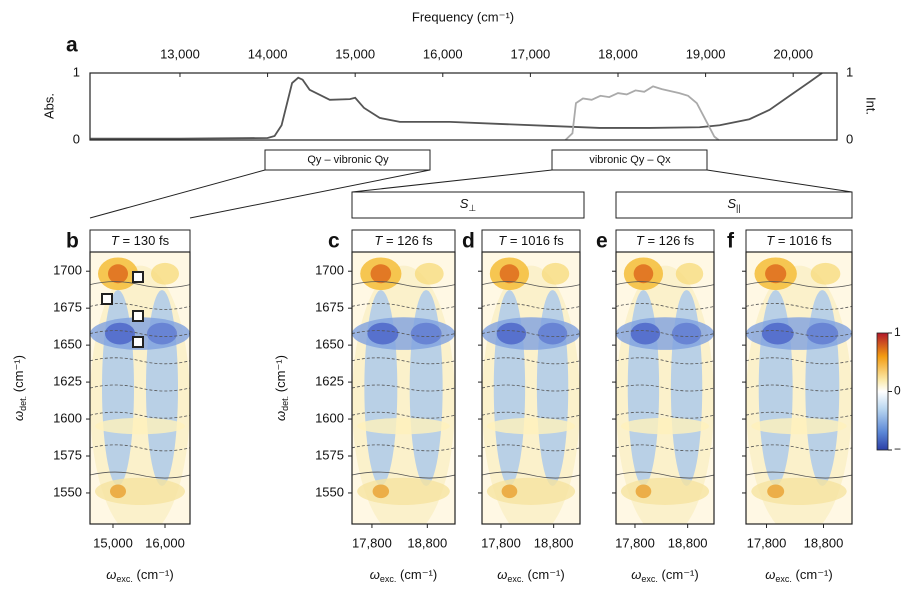 The image size is (901, 591). I want to click on y-sub: det., so click(285, 403).